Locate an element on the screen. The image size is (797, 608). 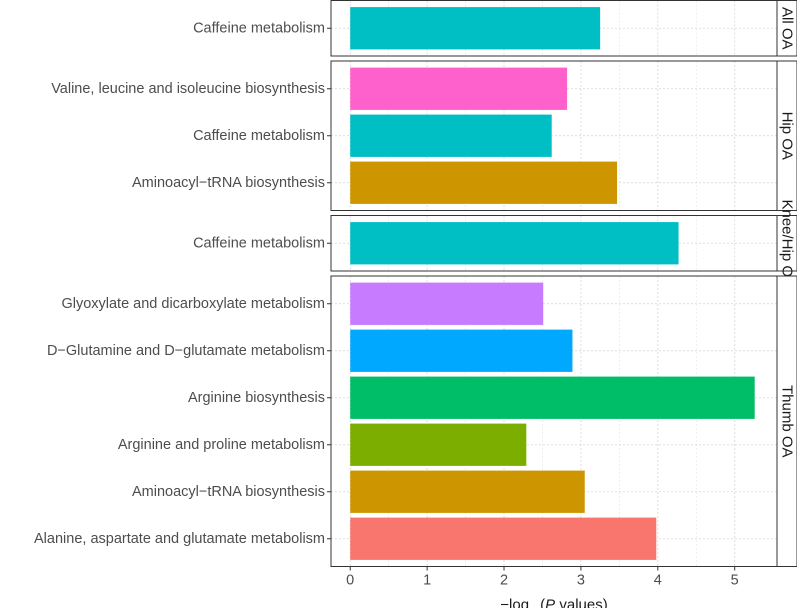
bar-thumb-oa-alanine-aspartate-and-glutamate-metabolism is located at coordinates (503, 538).